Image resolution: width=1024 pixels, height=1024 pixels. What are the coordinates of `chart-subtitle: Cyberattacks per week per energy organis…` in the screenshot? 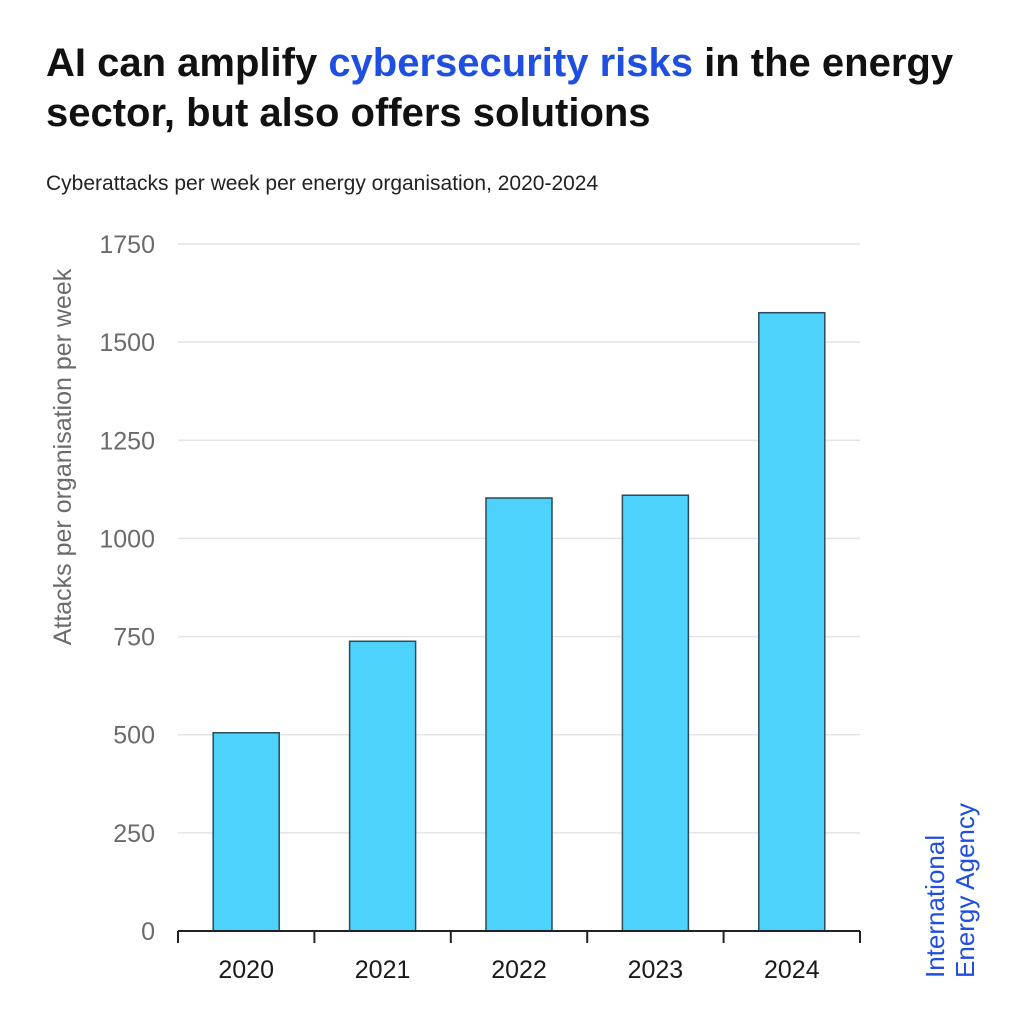 It's located at (322, 183).